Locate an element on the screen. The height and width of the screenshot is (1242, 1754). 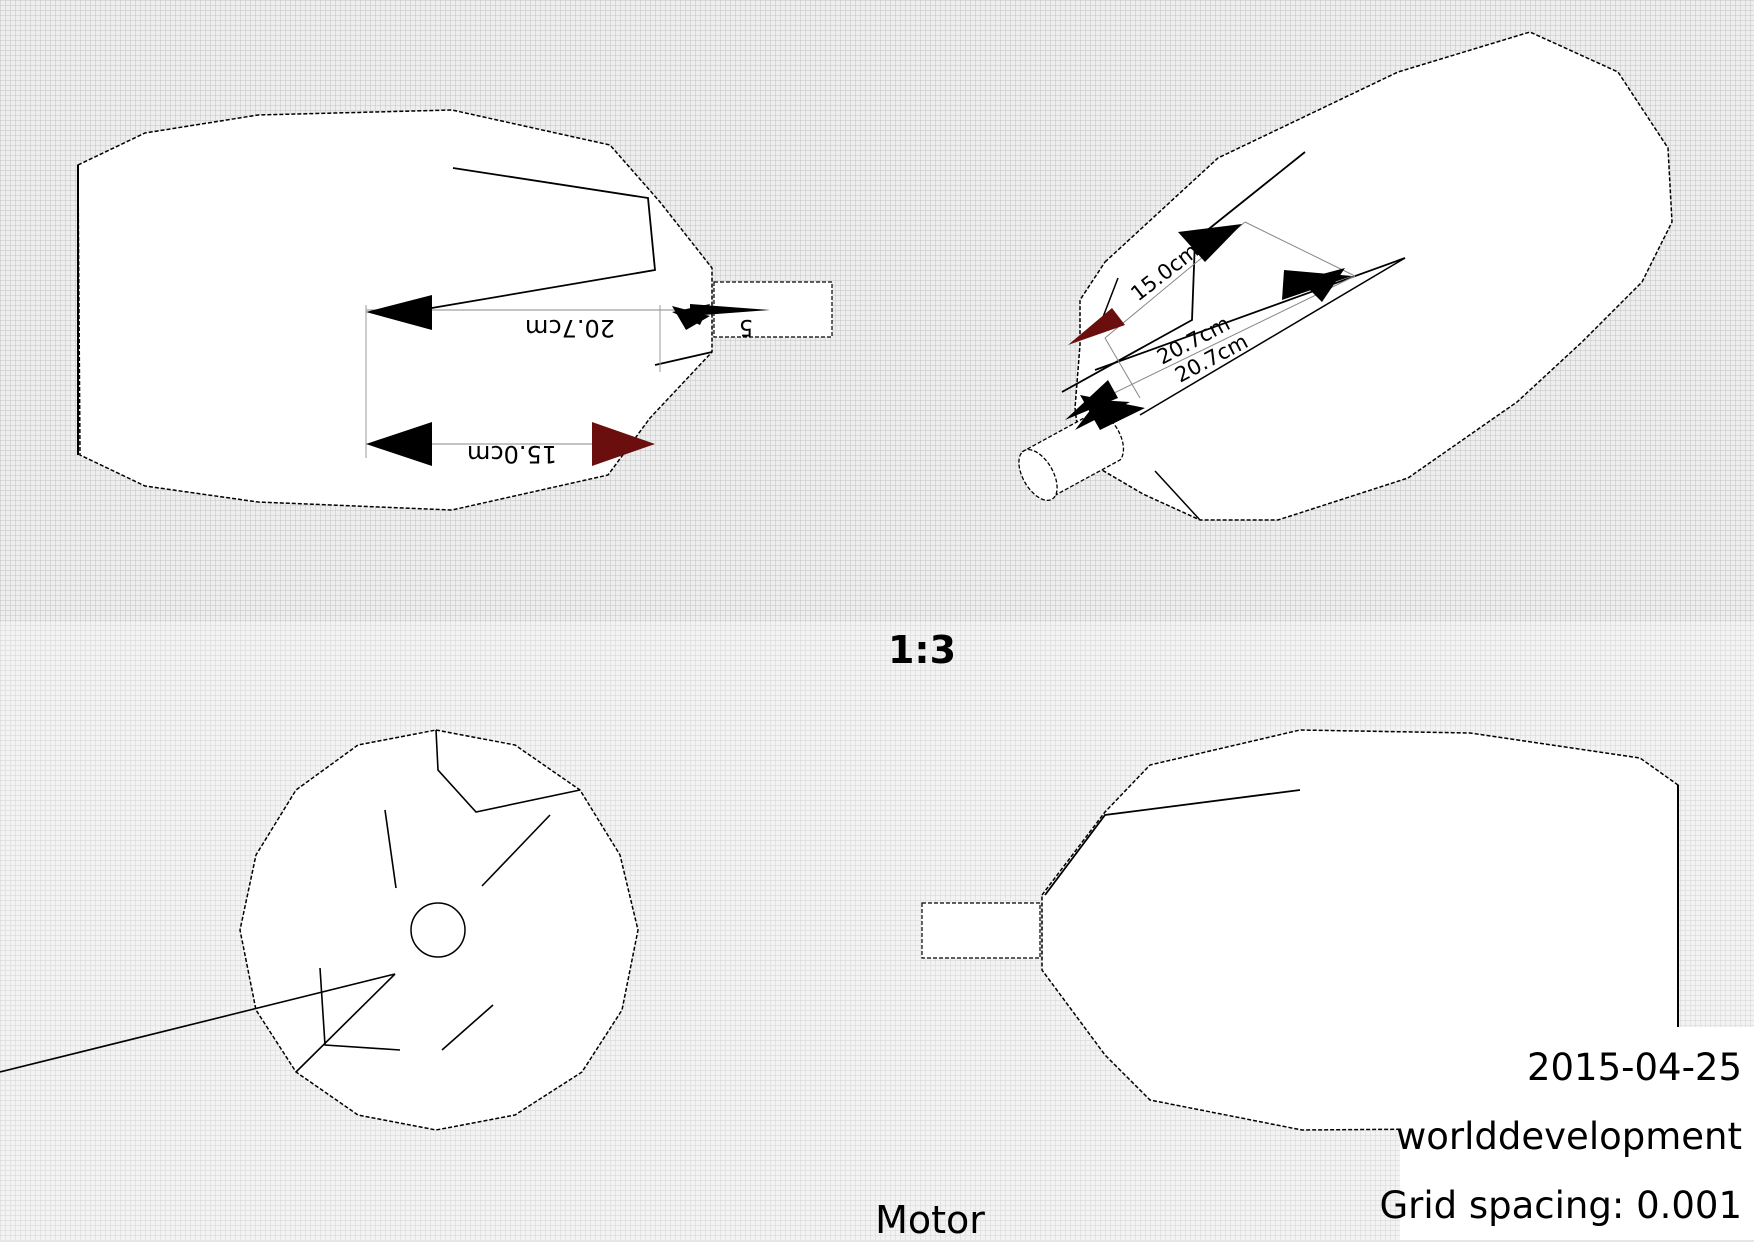
isometric-view: 15.0cm 20.7cm 20.7cm is located at coordinates (1345, 276).